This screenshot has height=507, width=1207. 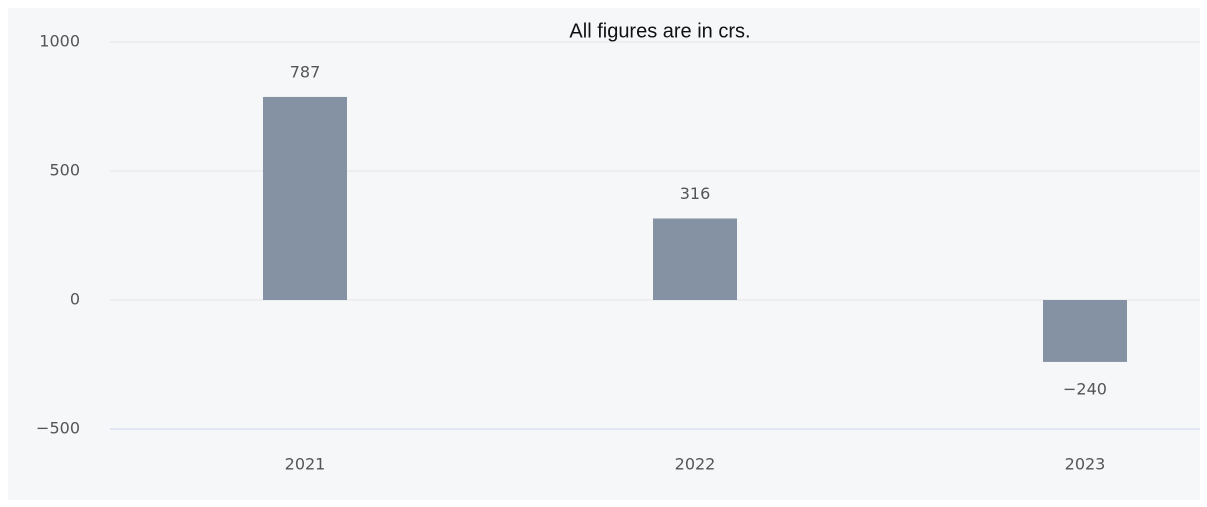 What do you see at coordinates (659, 31) in the screenshot?
I see `chart-title: All figures are in crs.` at bounding box center [659, 31].